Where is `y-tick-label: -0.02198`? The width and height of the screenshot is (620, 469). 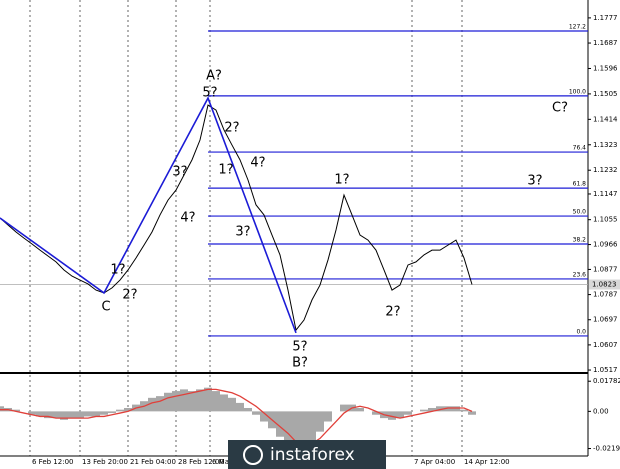
y-tick-label: -0.02198 is located at coordinates (606, 449).